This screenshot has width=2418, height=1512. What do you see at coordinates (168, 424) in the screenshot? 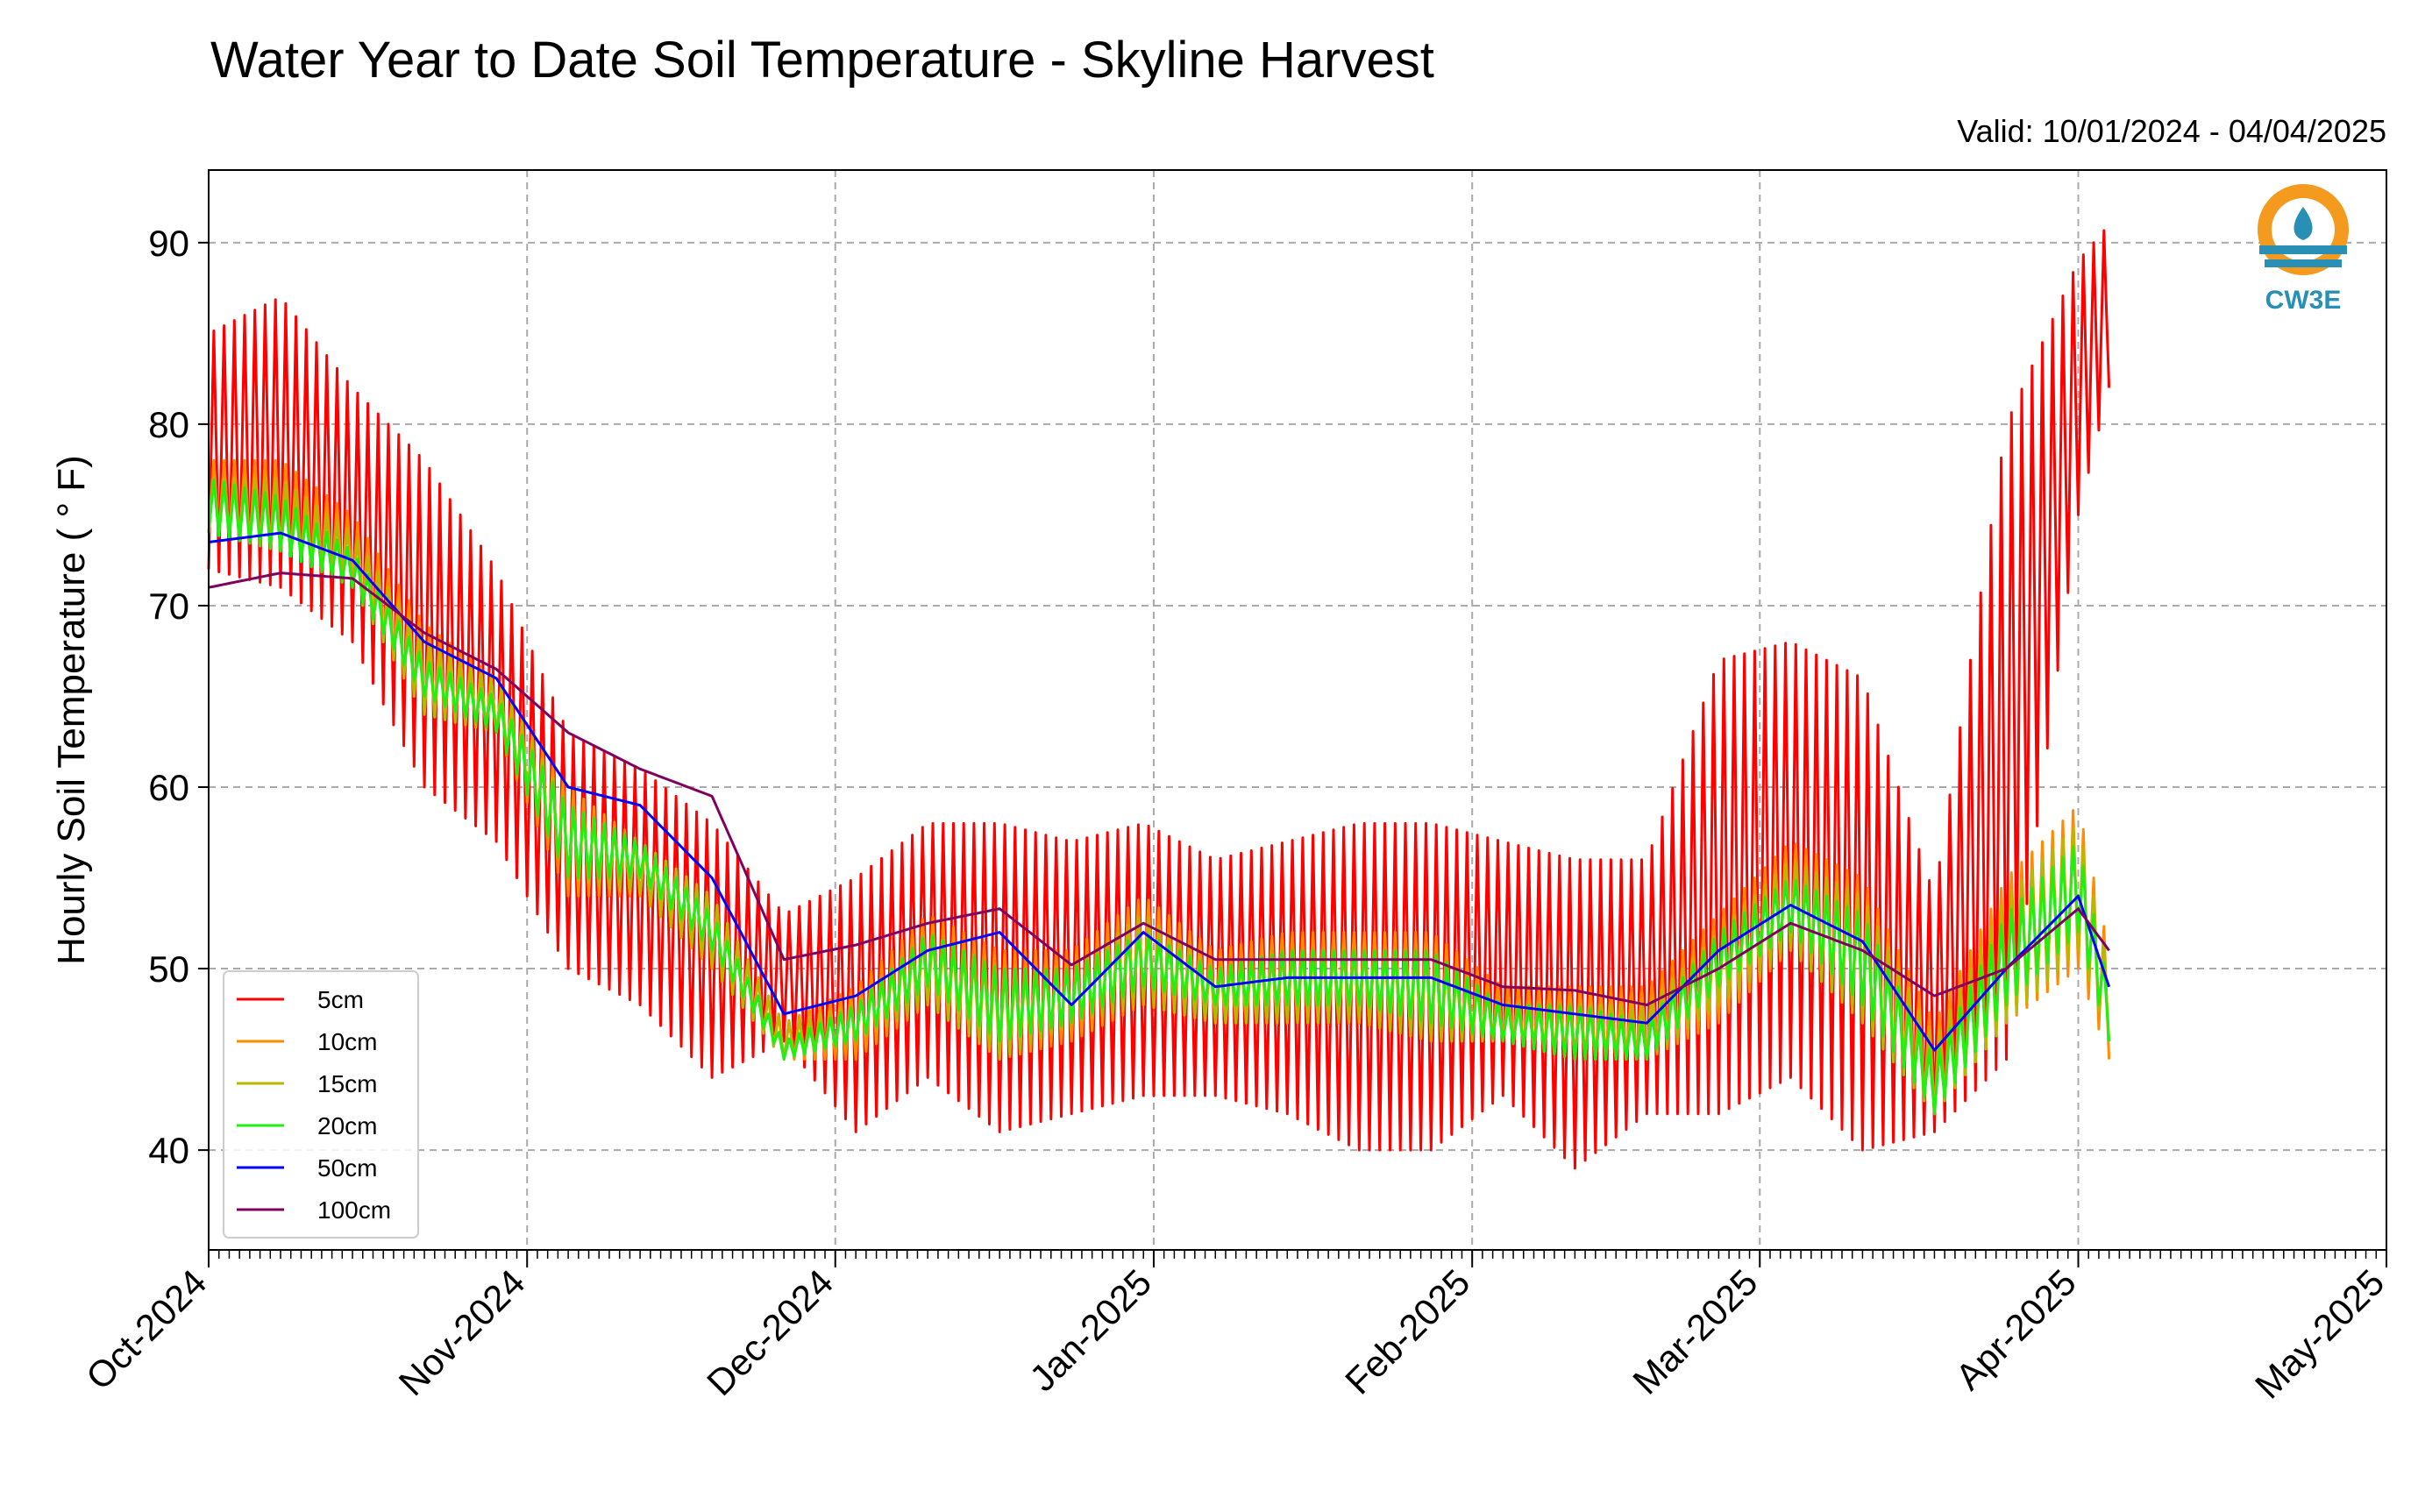
I see `y-tick-label: 80` at bounding box center [168, 424].